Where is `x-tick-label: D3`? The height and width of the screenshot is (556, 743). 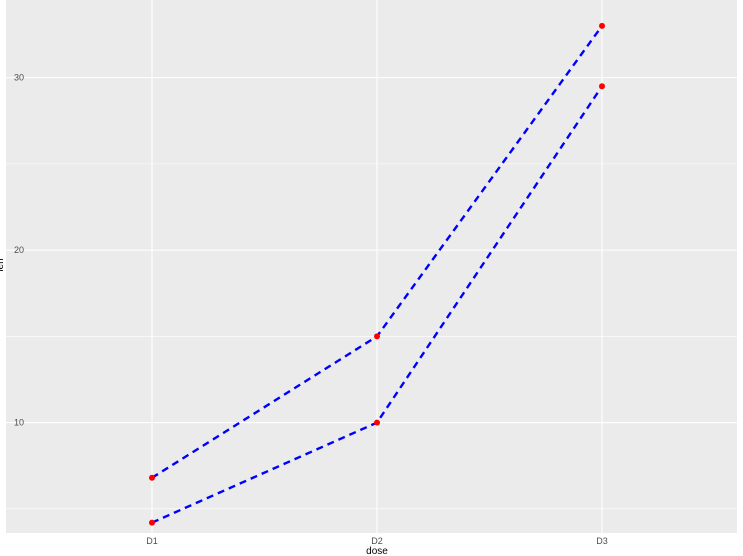 x-tick-label: D3 is located at coordinates (602, 541).